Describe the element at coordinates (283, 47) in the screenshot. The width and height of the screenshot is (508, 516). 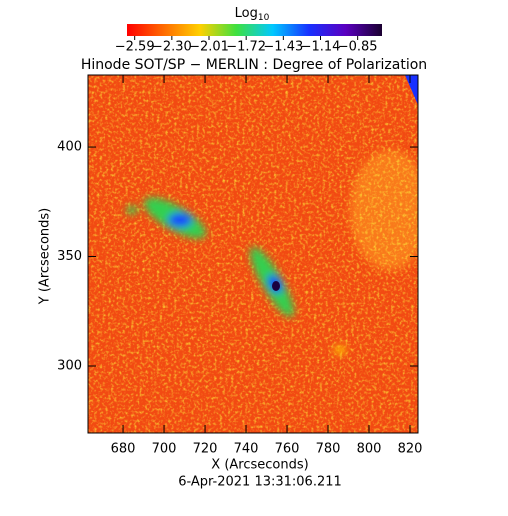
I see `colorbar-tick-label: −1.43` at that location.